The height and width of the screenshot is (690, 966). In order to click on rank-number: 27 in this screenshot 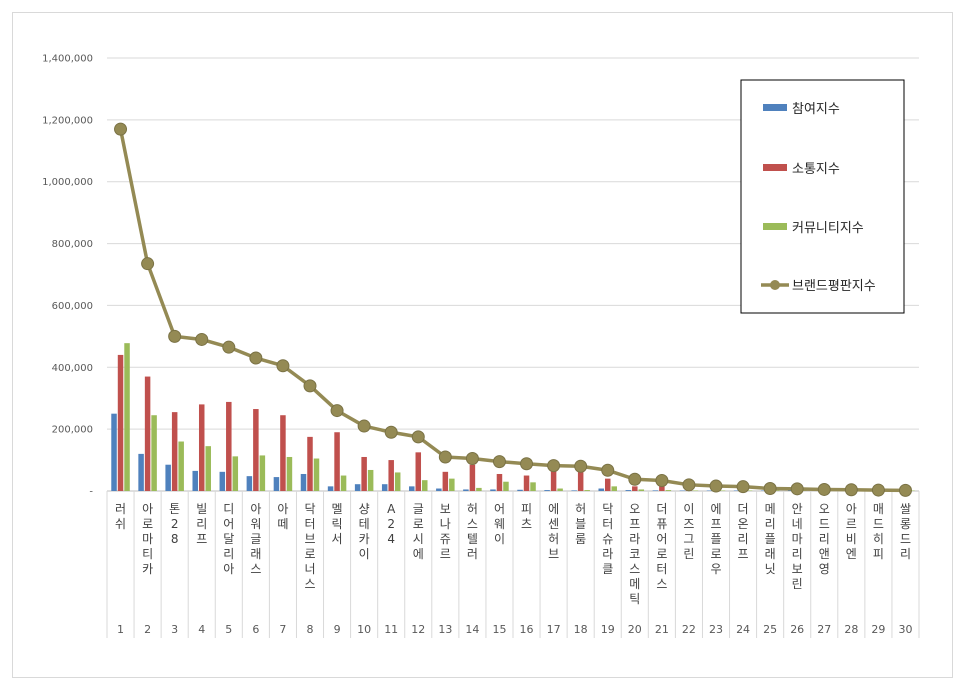, I will do `click(824, 629)`.